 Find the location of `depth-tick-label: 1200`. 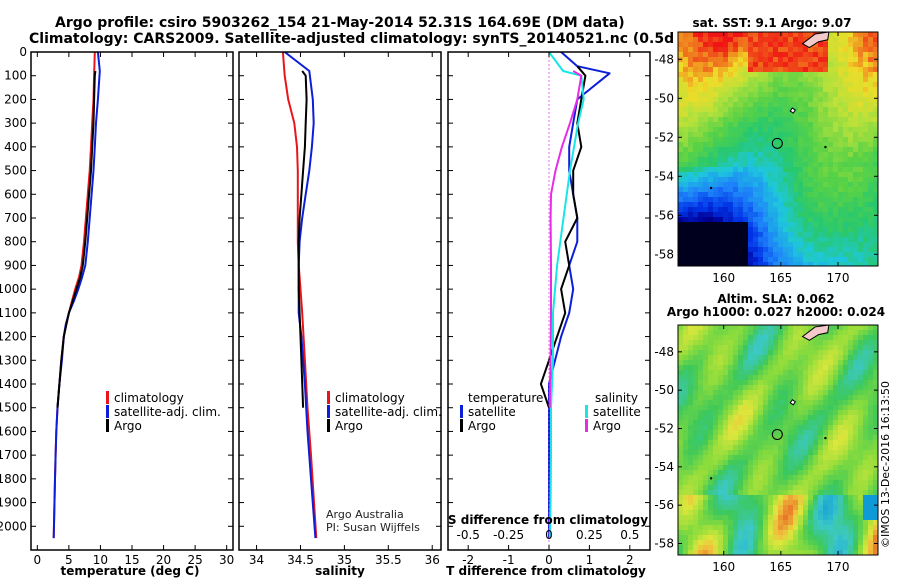

depth-tick-label: 1200 is located at coordinates (13, 337).